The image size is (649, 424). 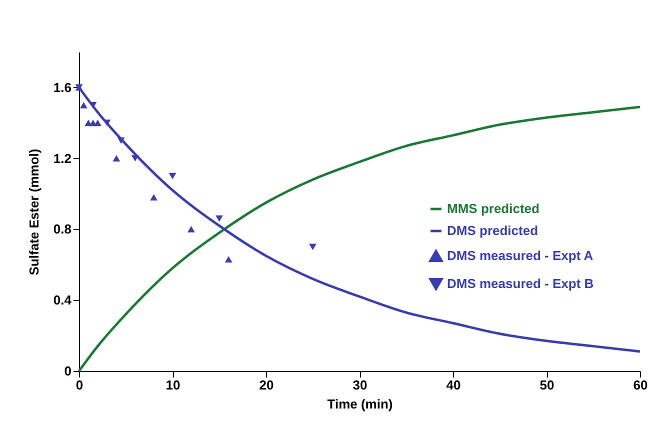 What do you see at coordinates (360, 404) in the screenshot?
I see `x-axis-title: Time (min)` at bounding box center [360, 404].